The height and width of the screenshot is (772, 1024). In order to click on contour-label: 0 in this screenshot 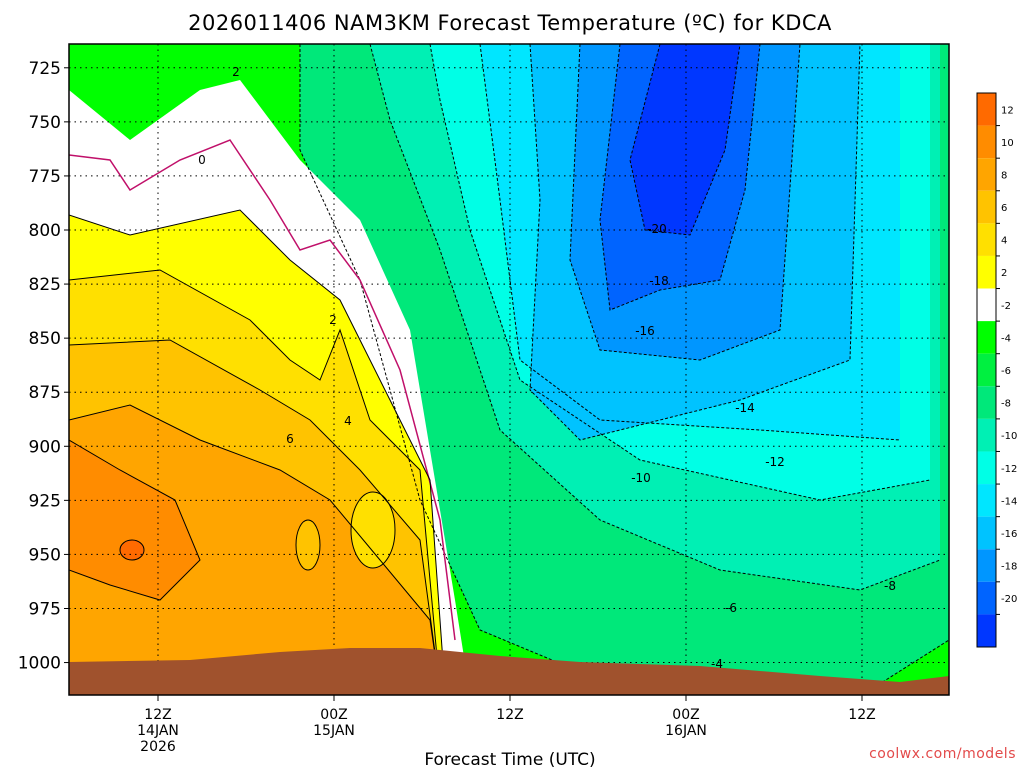, I will do `click(202, 160)`.